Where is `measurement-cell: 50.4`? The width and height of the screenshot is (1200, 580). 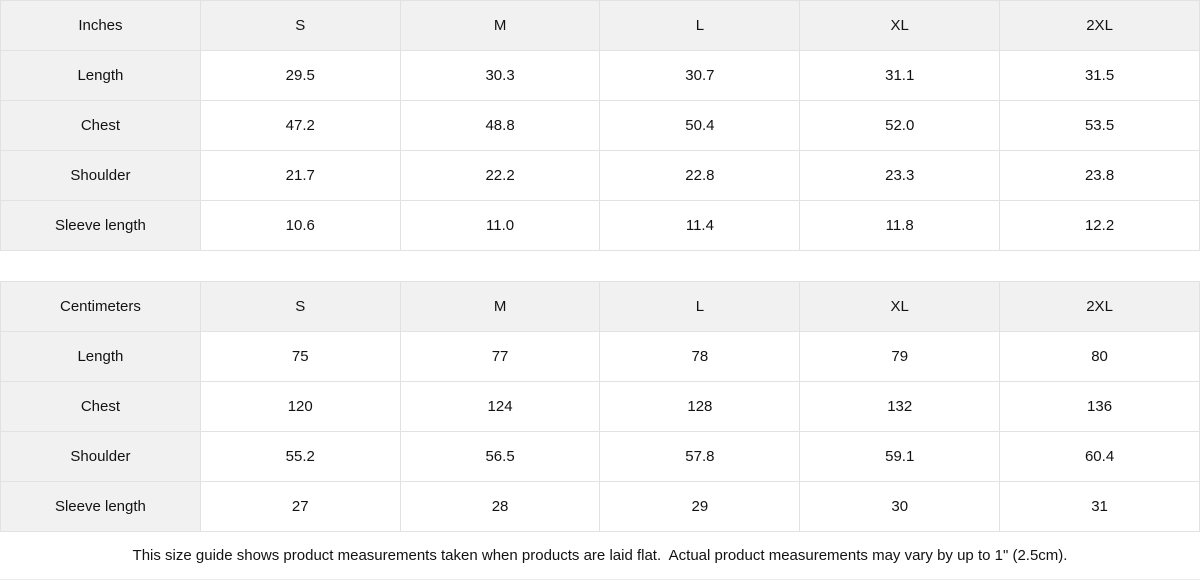 measurement-cell: 50.4 is located at coordinates (700, 125).